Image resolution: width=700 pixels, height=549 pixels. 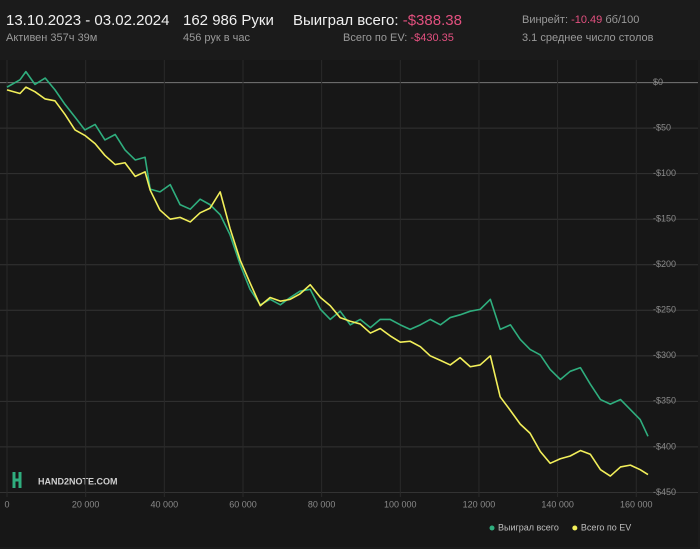 What do you see at coordinates (52, 38) in the screenshot?
I see `active-time: Активен 357ч 39м` at bounding box center [52, 38].